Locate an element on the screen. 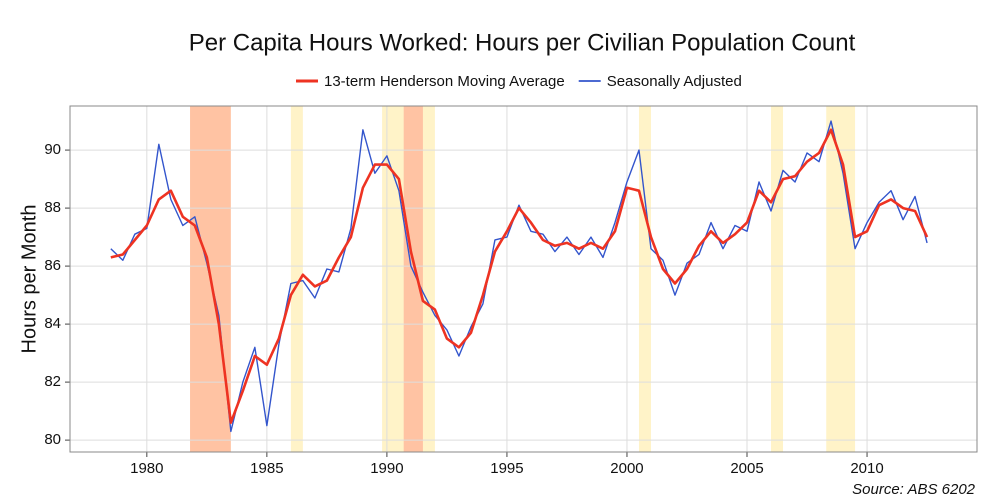 Image resolution: width=1000 pixels, height=500 pixels. source: Source: ABS 6202 is located at coordinates (914, 489).